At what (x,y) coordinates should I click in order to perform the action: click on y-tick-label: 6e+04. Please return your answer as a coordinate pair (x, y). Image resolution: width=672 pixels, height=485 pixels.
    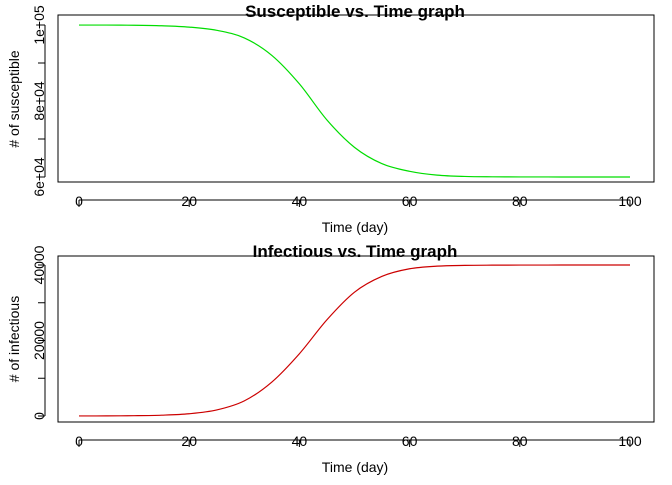
    Looking at the image, I should click on (39, 177).